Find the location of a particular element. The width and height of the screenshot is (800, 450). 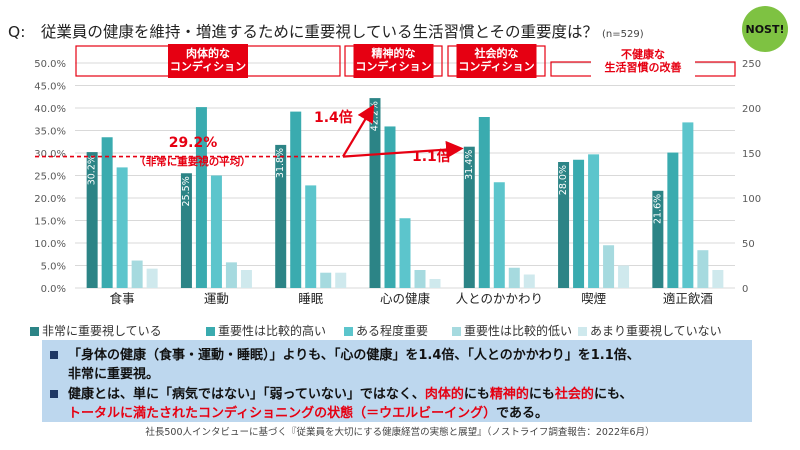

bar-1-人とのかかわり is located at coordinates (469, 217).